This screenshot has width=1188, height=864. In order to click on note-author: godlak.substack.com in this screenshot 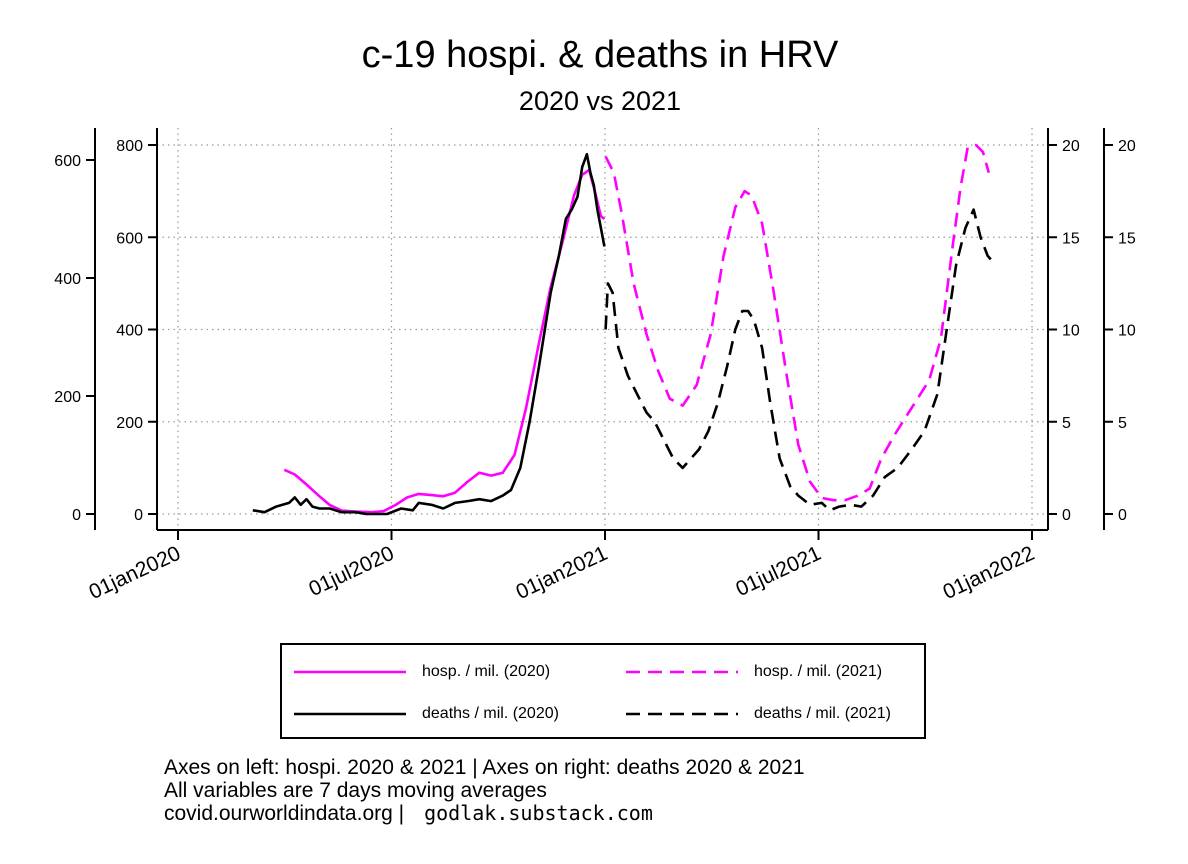, I will do `click(538, 813)`.